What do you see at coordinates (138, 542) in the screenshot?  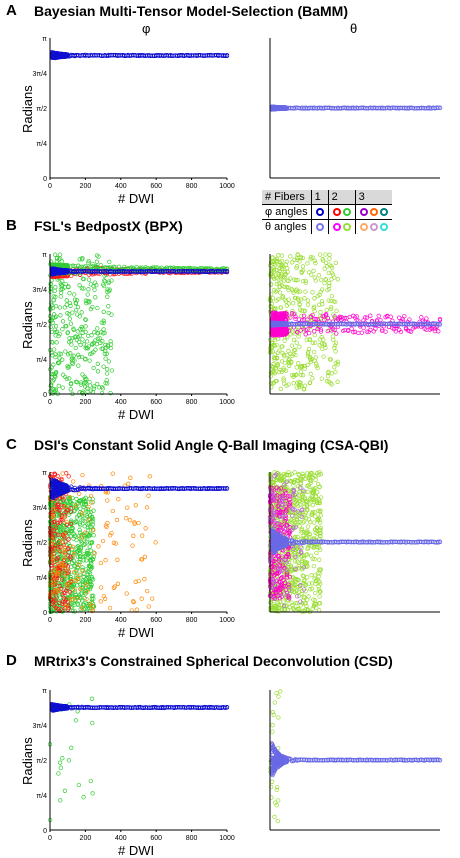 I see `phi-points` at bounding box center [138, 542].